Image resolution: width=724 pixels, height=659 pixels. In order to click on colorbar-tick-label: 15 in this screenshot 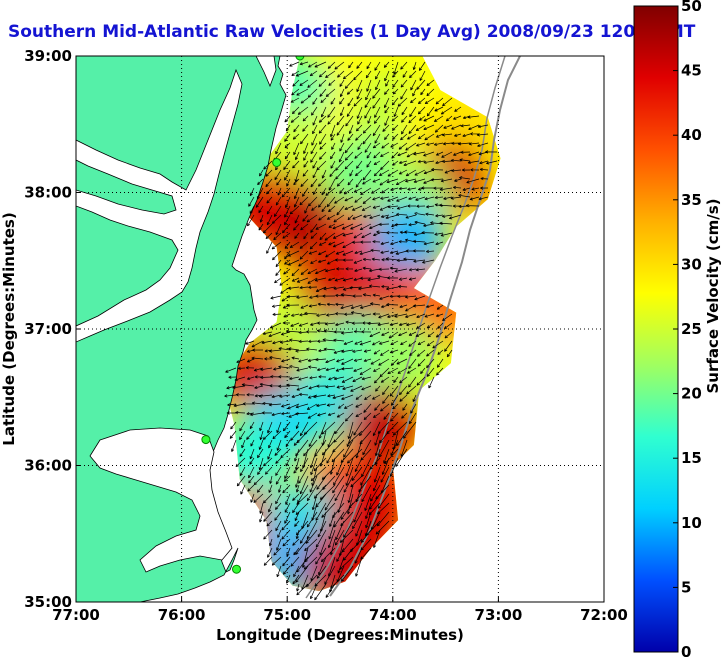, I will do `click(691, 458)`.